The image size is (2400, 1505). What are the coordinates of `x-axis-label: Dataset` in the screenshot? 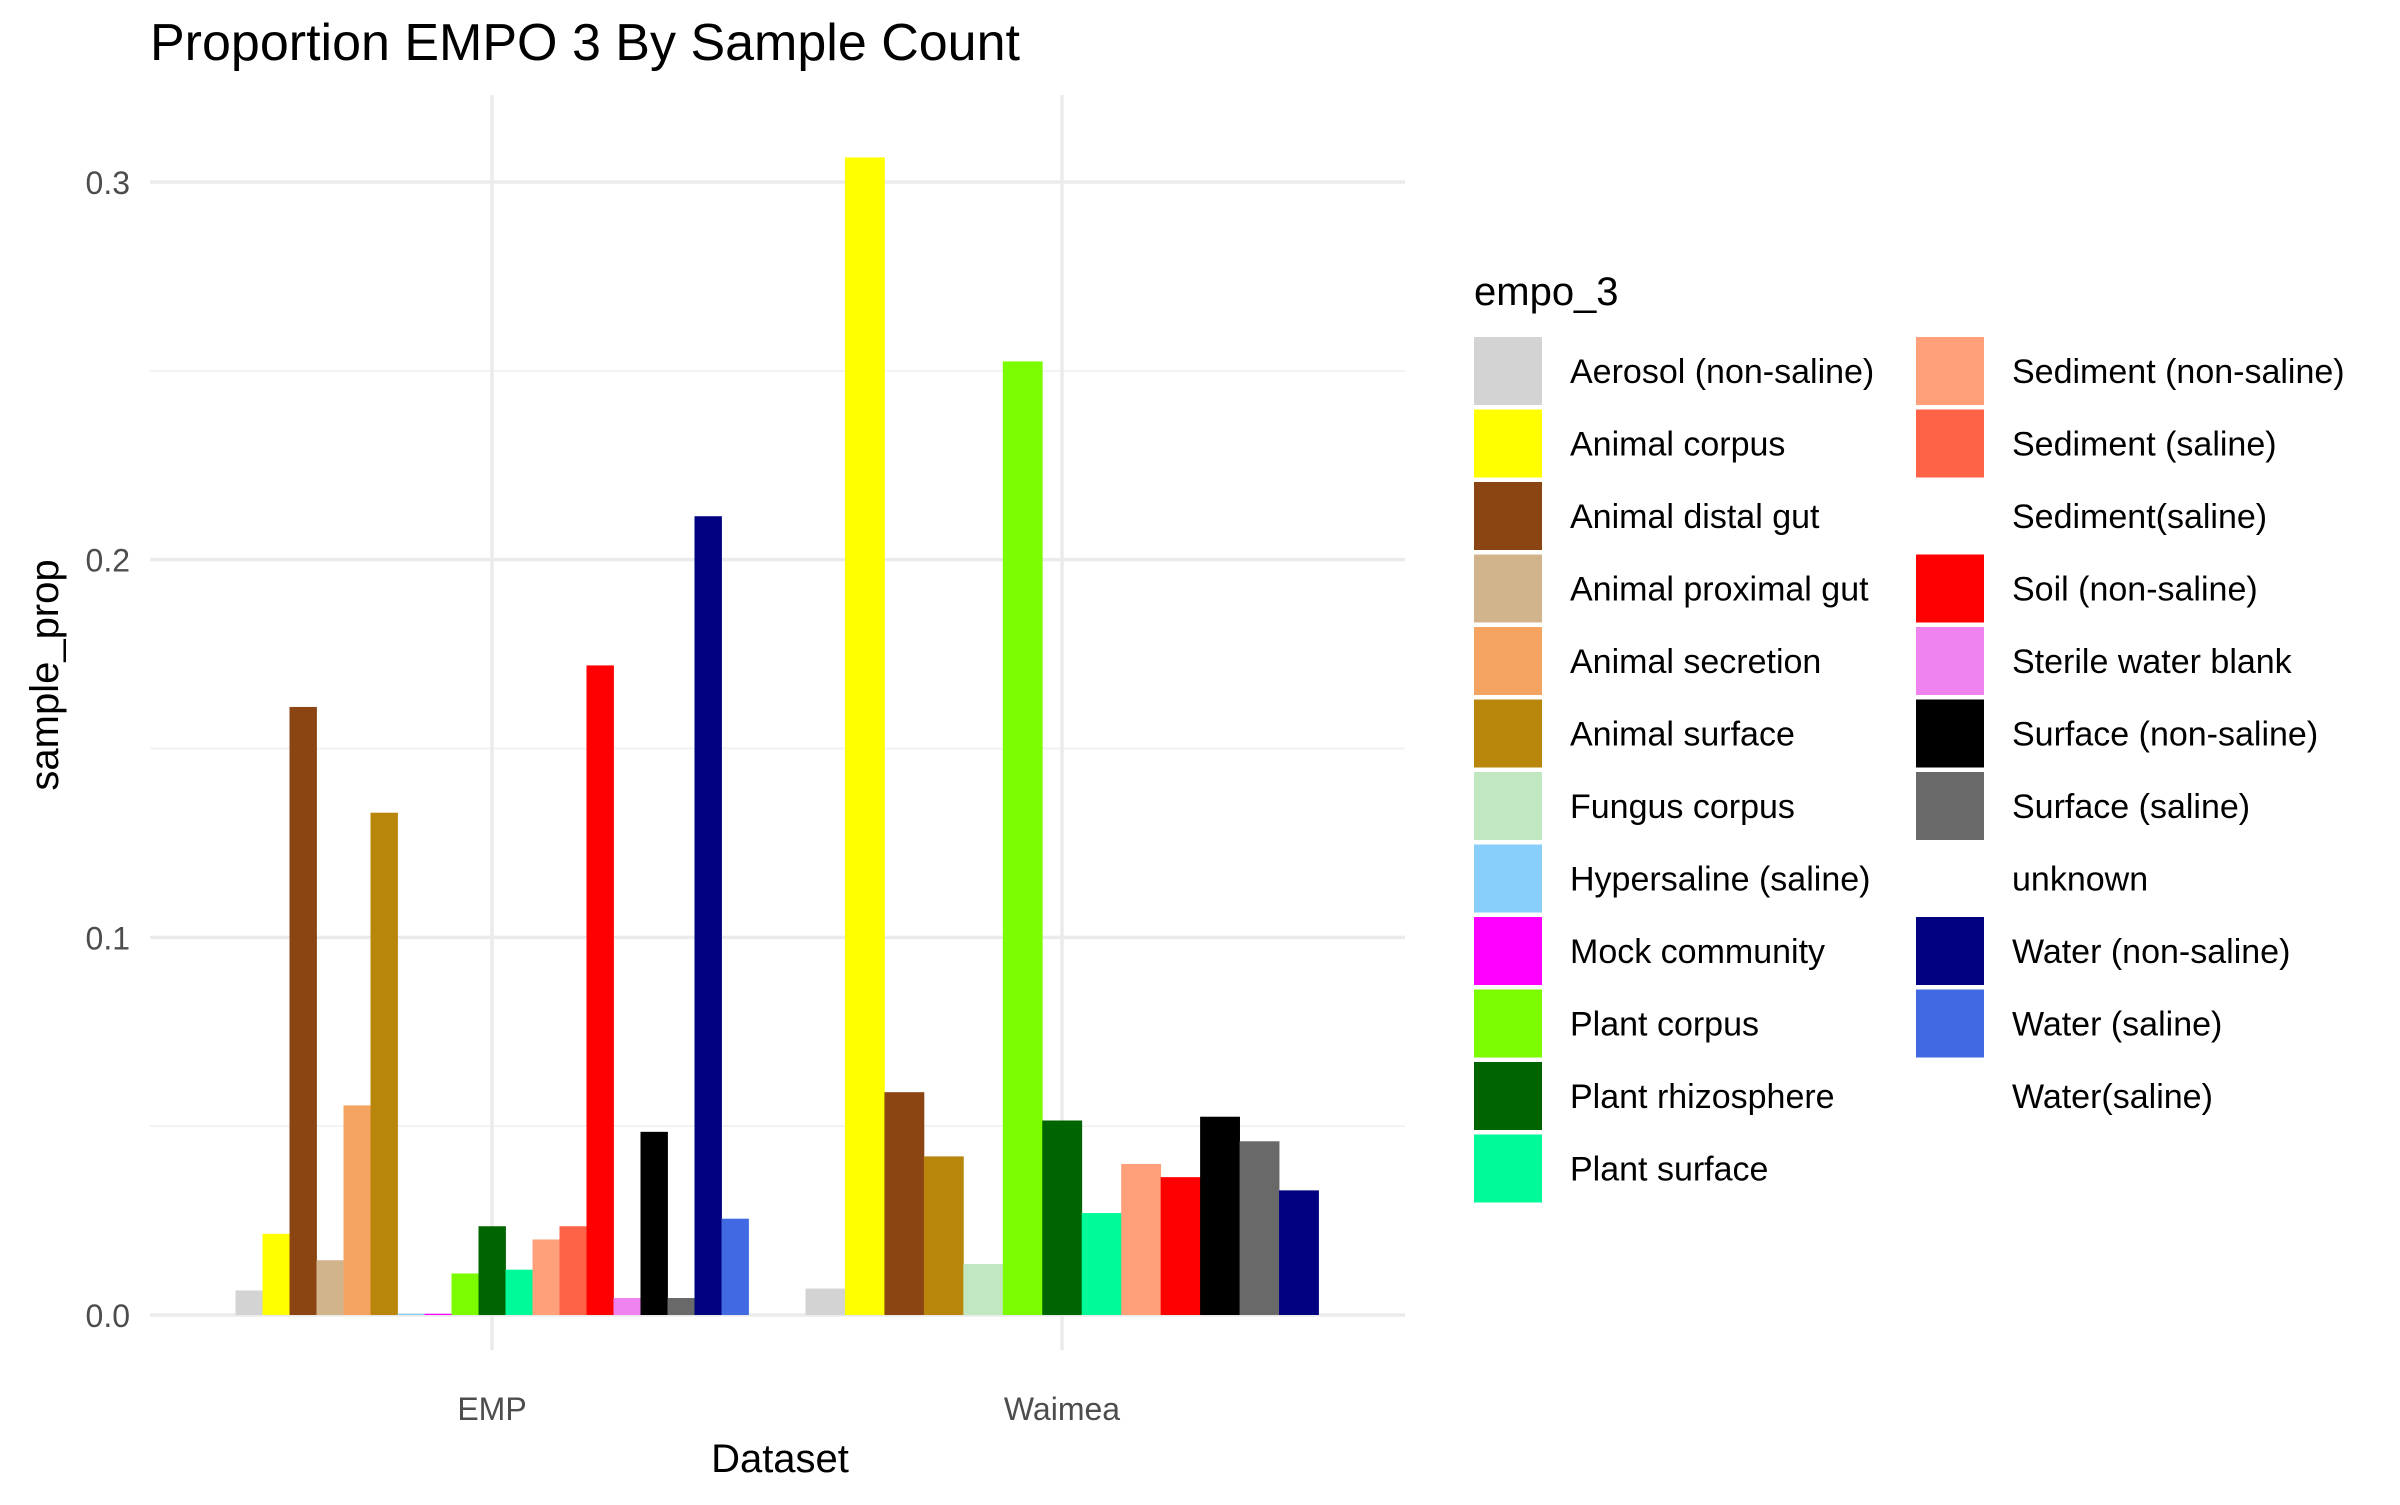 It's located at (780, 1459).